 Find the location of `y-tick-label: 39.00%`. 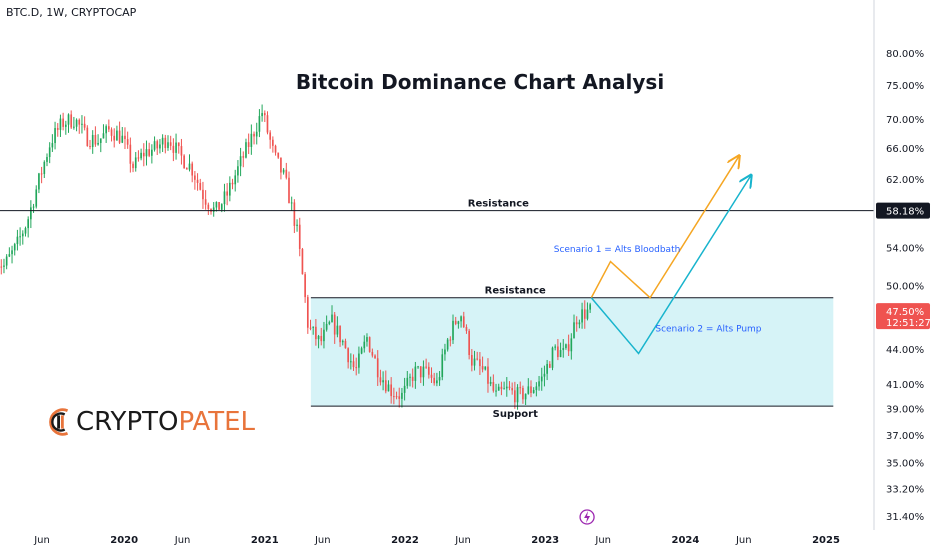

y-tick-label: 39.00% is located at coordinates (905, 410).